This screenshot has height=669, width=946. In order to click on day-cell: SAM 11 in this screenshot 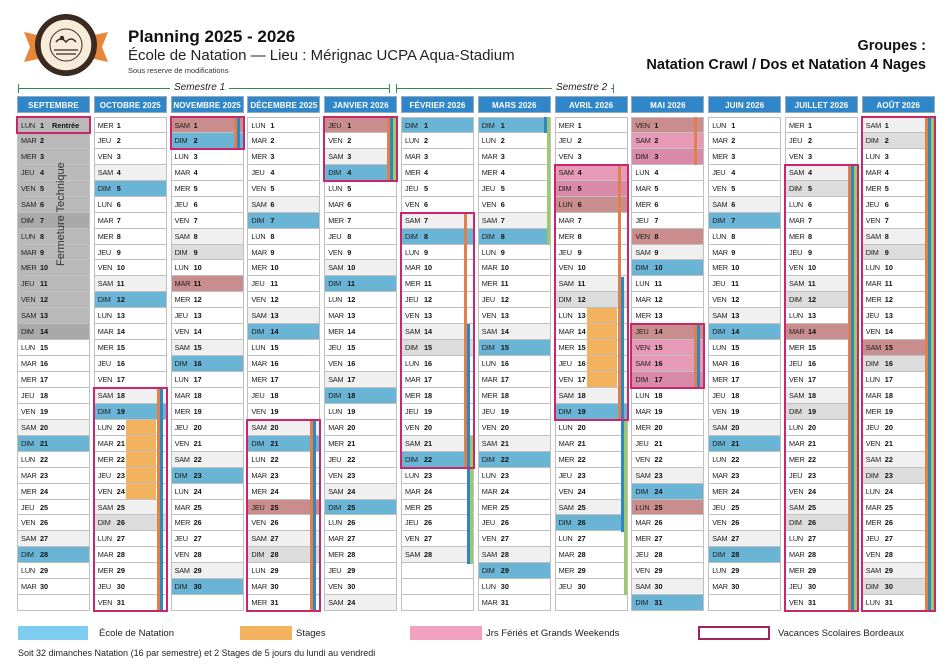, I will do `click(130, 284)`.